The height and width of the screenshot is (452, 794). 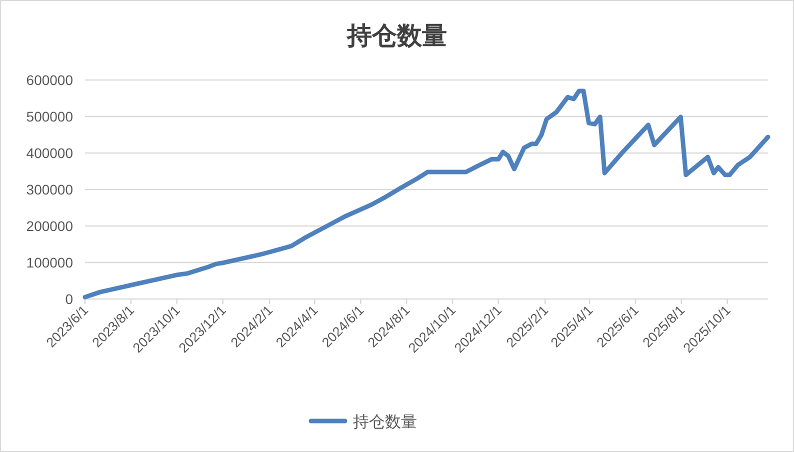 What do you see at coordinates (396, 36) in the screenshot?
I see `chart-title: 持仓数量` at bounding box center [396, 36].